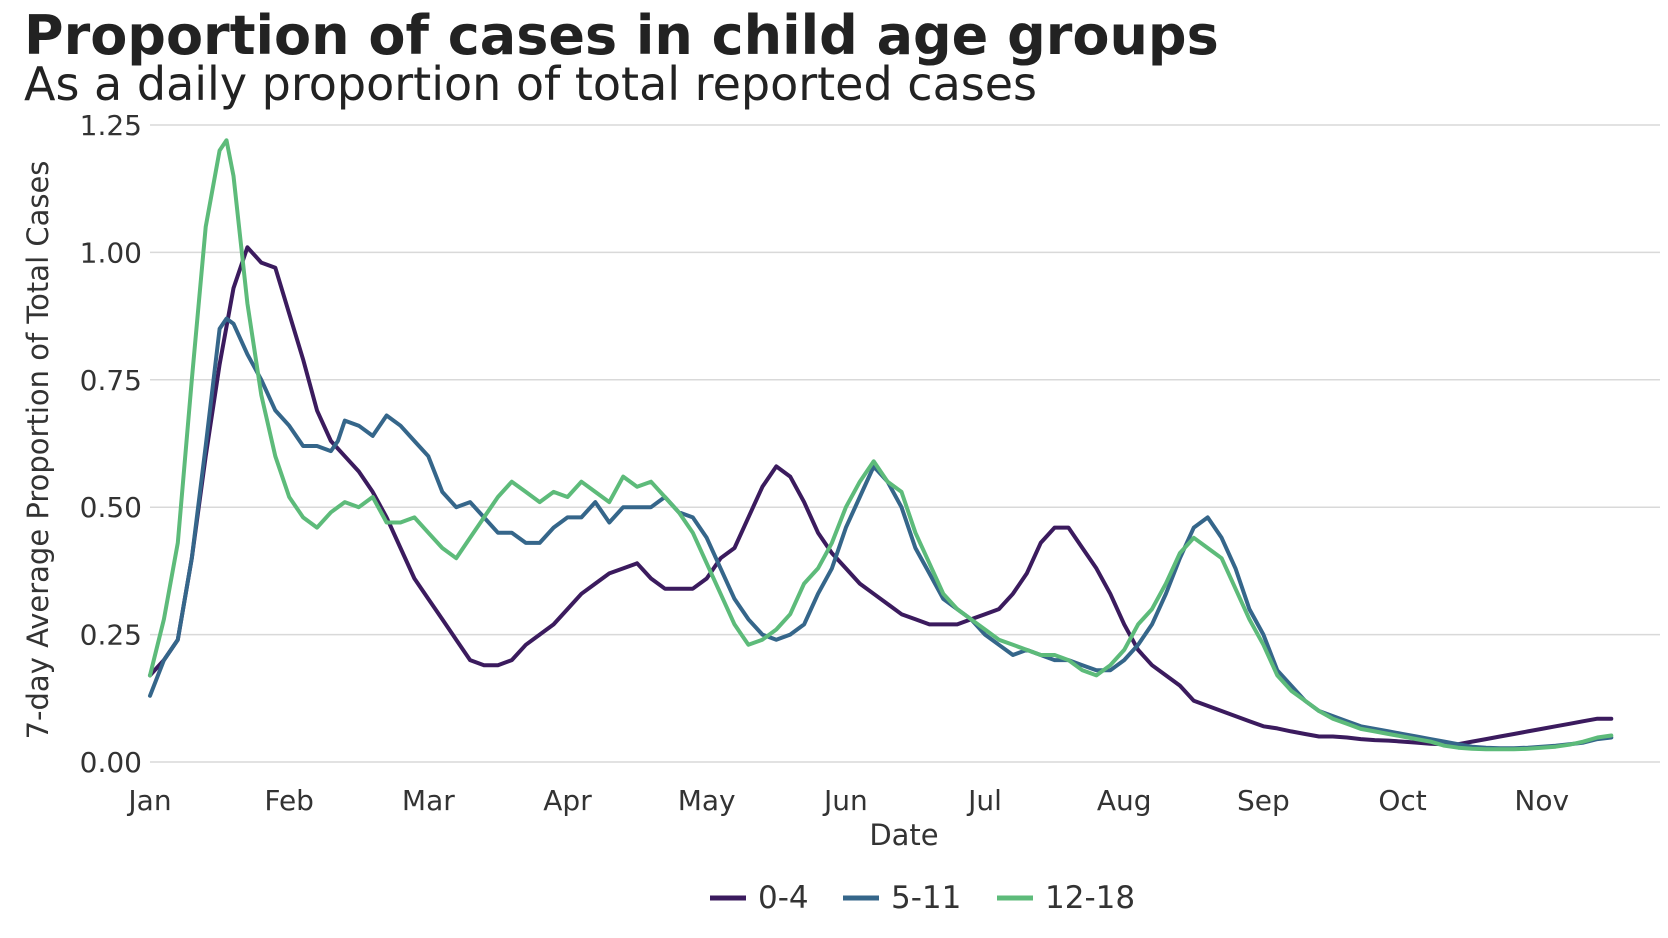  I want to click on y-tick-label: 0.75, so click(111, 380).